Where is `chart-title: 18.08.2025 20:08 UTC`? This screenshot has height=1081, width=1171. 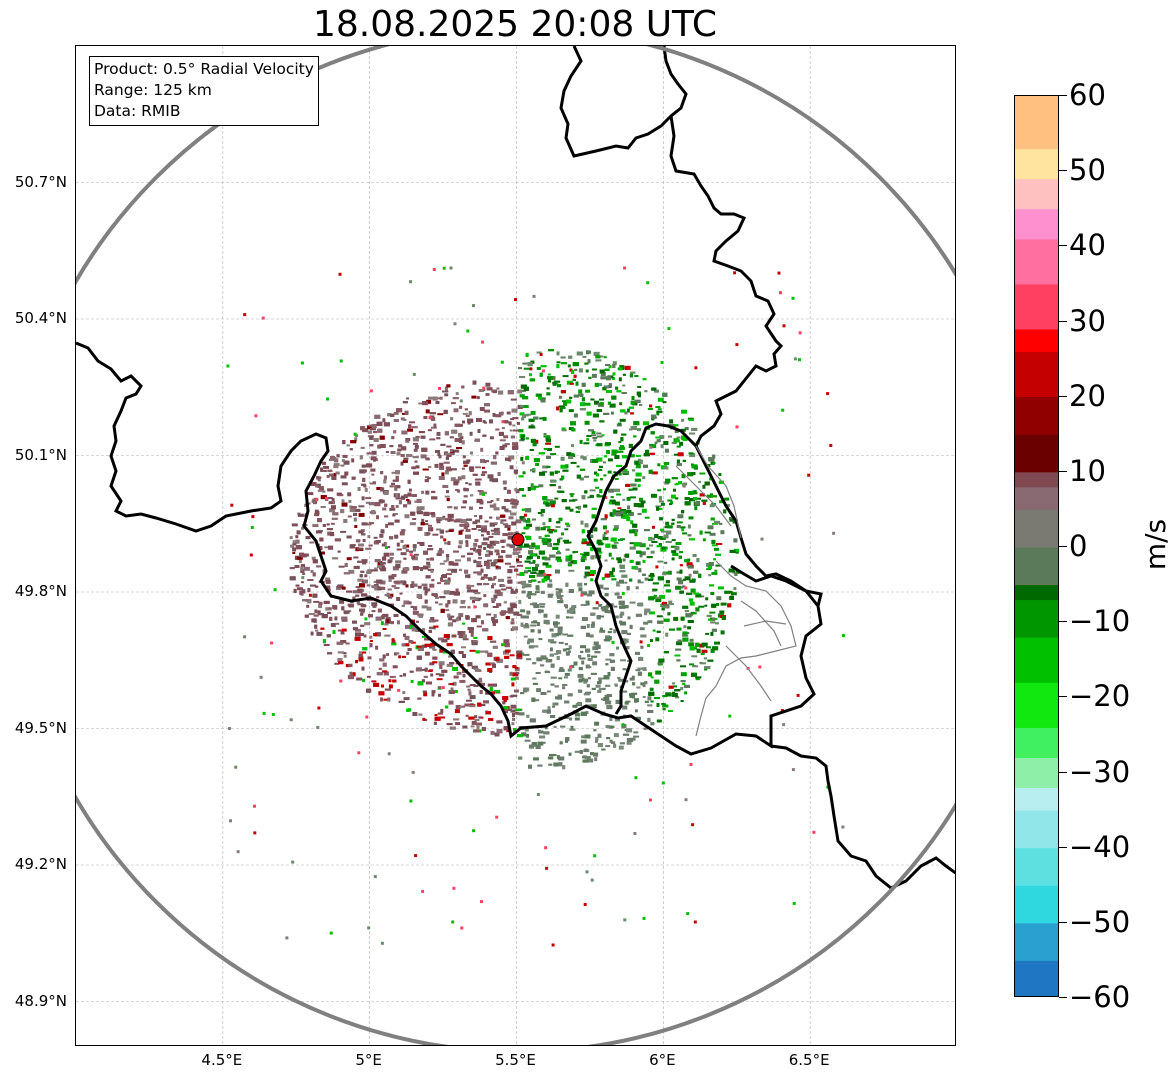 chart-title: 18.08.2025 20:08 UTC is located at coordinates (515, 24).